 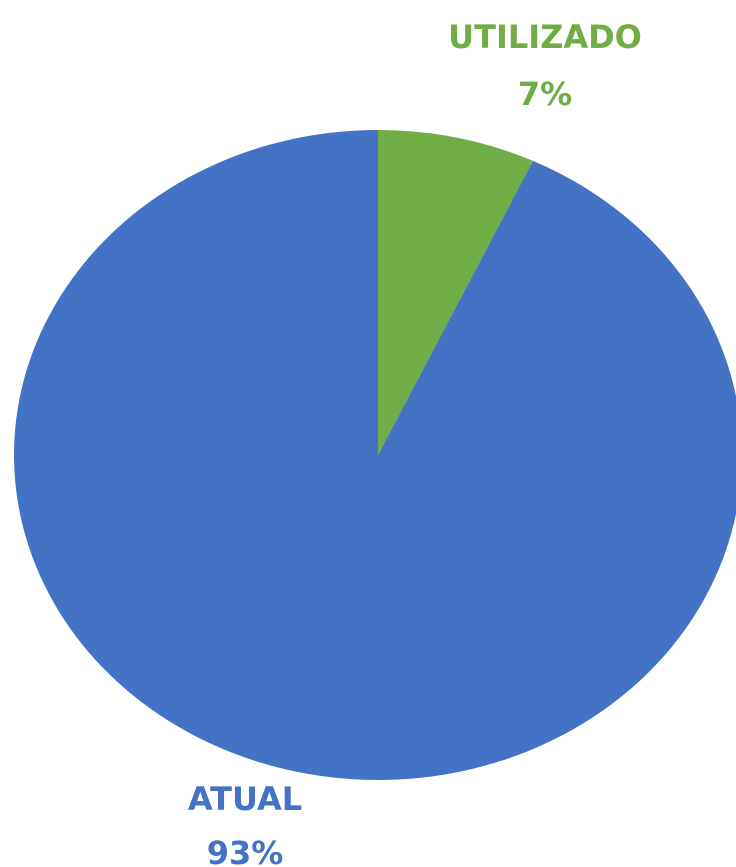 What do you see at coordinates (545, 37) in the screenshot?
I see `slice-label-utilizado-name: UTILIZADO` at bounding box center [545, 37].